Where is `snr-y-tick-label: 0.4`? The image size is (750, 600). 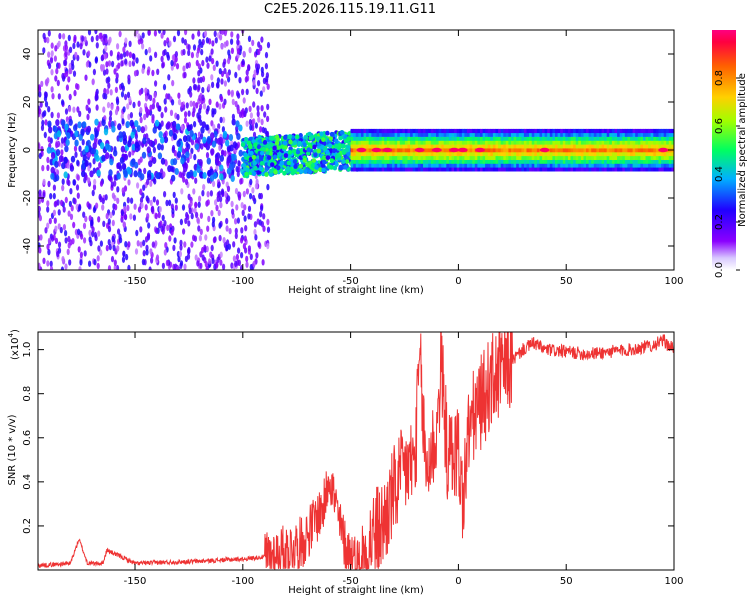 snr-y-tick-label: 0.4 is located at coordinates (27, 482).